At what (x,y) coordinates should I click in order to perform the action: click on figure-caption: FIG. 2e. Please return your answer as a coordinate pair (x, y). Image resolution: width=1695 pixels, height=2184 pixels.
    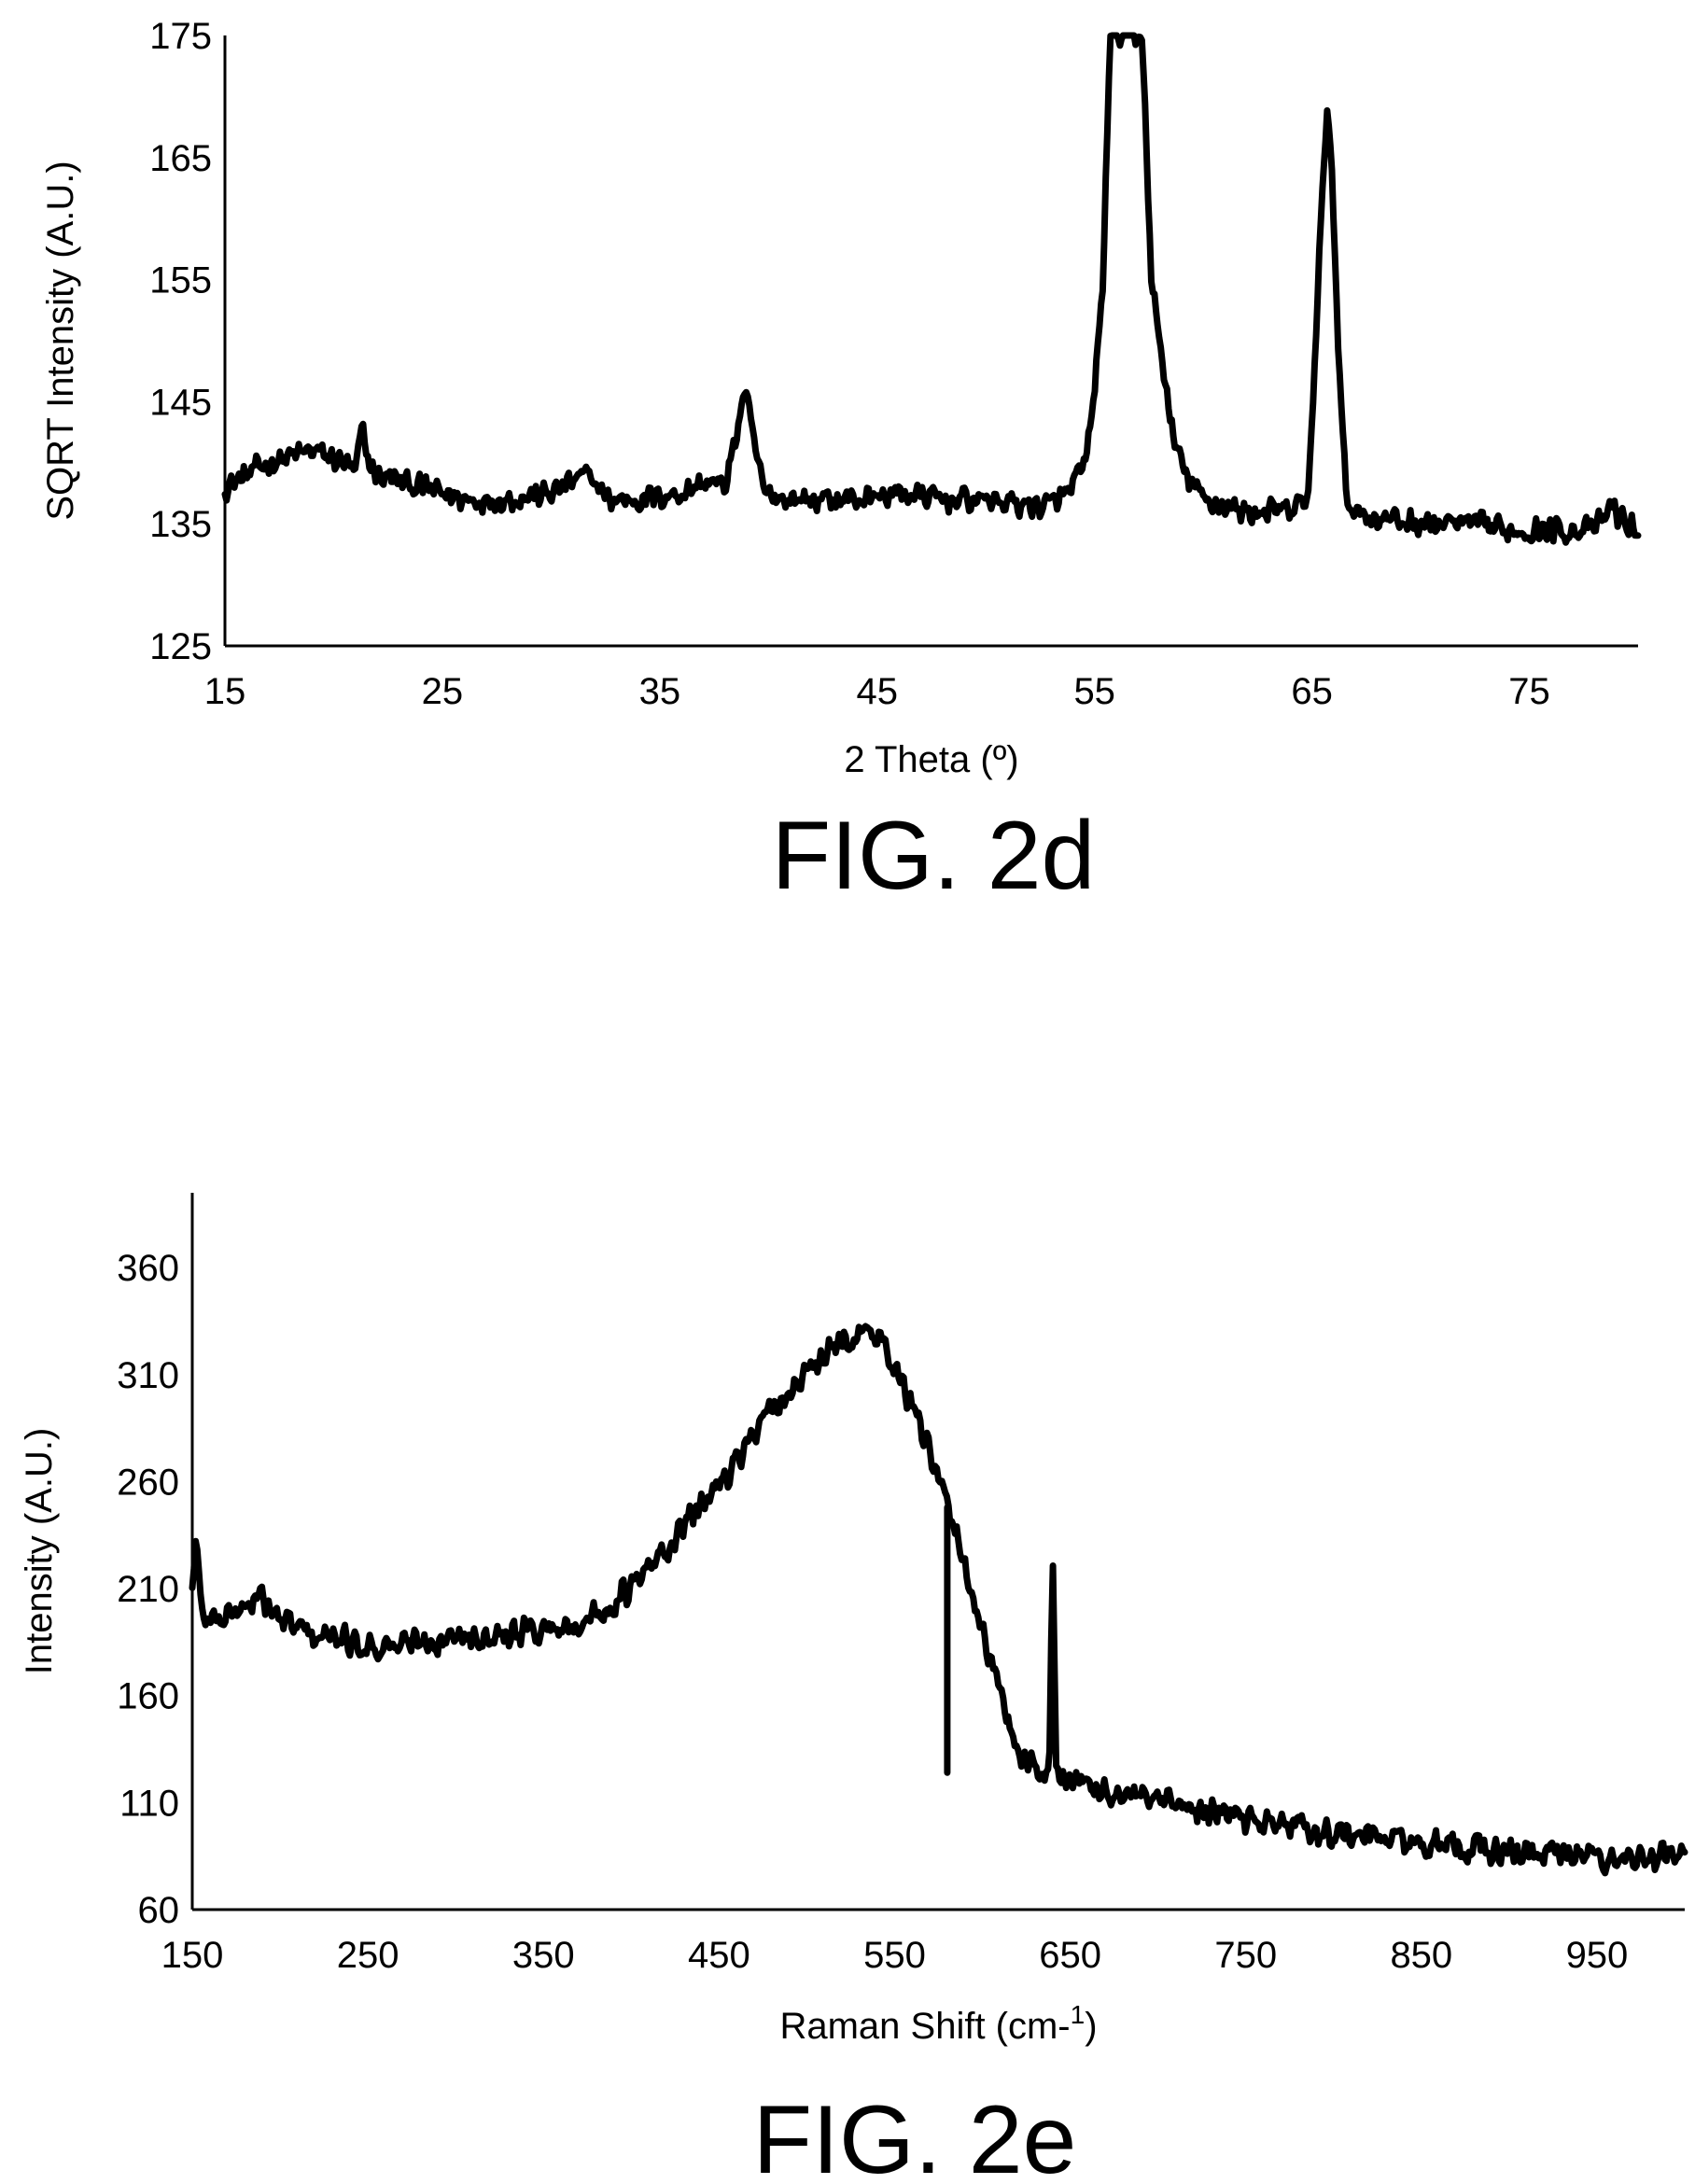
    Looking at the image, I should click on (915, 2135).